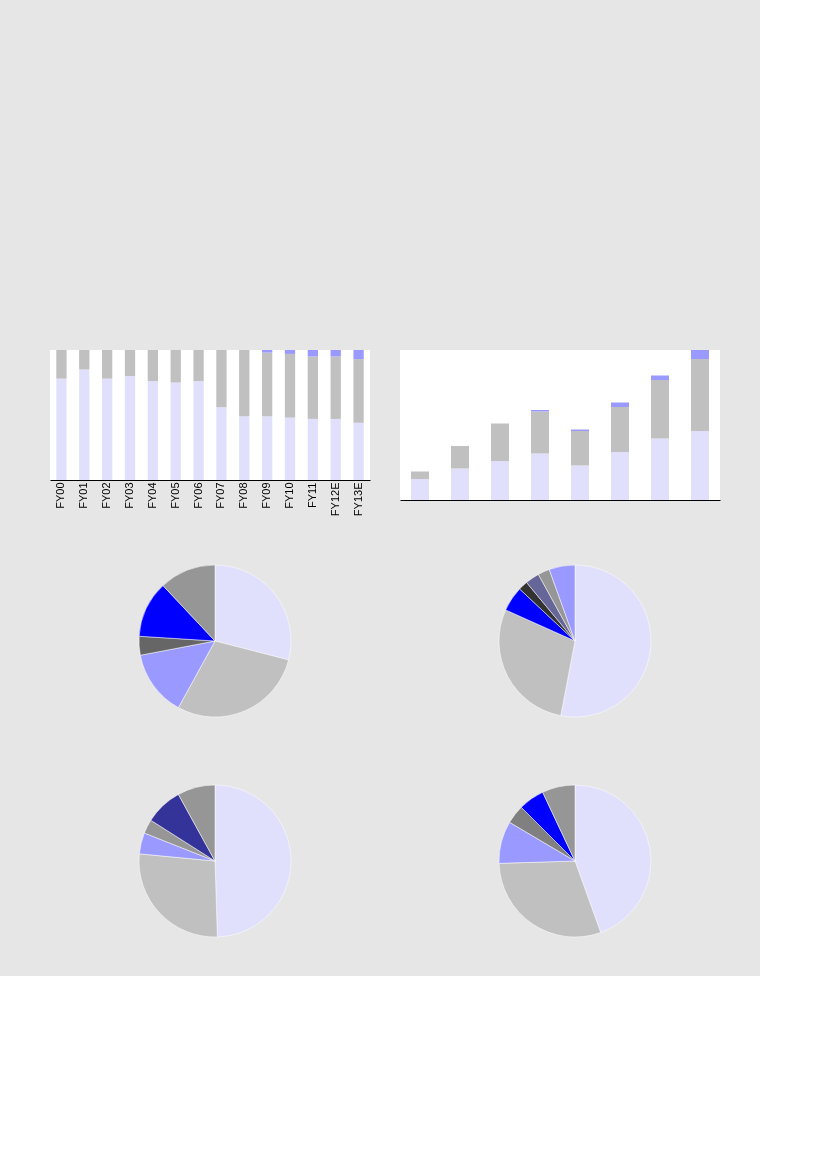 The height and width of the screenshot is (1169, 826). What do you see at coordinates (311, 495) in the screenshot?
I see `x-tick-label: FY11` at bounding box center [311, 495].